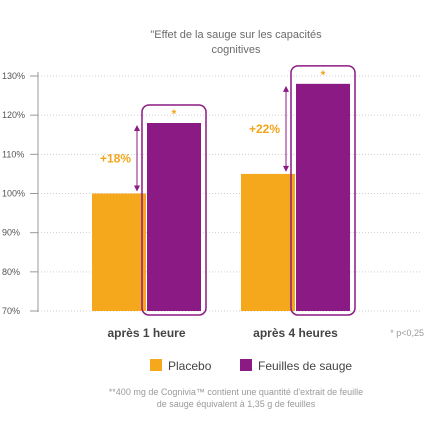 This screenshot has height=440, width=440. Describe the element at coordinates (13, 115) in the screenshot. I see `y-tick-label: 120%` at that location.